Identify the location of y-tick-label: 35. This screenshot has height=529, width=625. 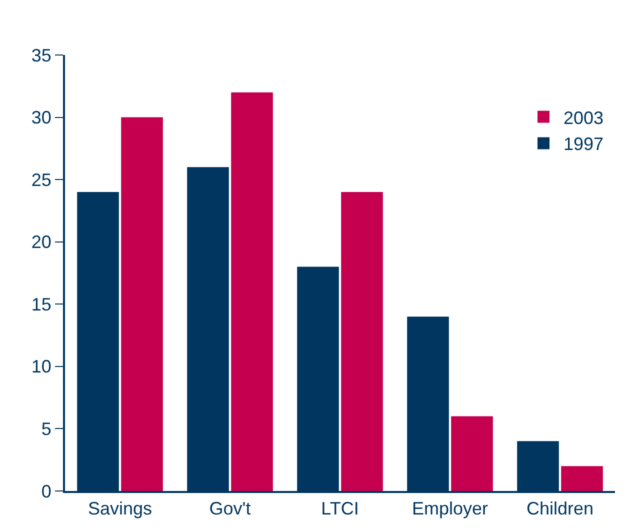
(41, 55).